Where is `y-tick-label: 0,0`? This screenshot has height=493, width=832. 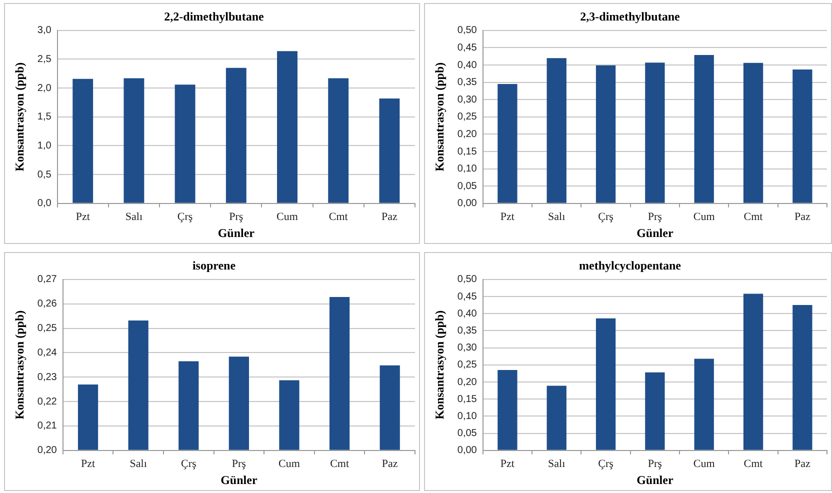 y-tick-label: 0,0 is located at coordinates (44, 204).